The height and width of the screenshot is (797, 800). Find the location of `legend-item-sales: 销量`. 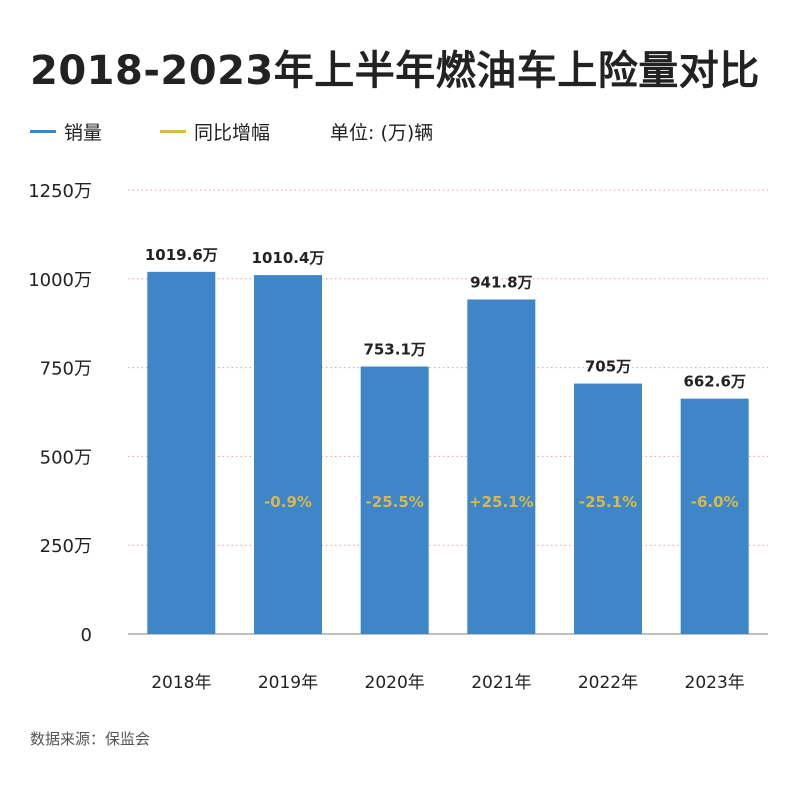

legend-item-sales: 销量 is located at coordinates (66, 131).